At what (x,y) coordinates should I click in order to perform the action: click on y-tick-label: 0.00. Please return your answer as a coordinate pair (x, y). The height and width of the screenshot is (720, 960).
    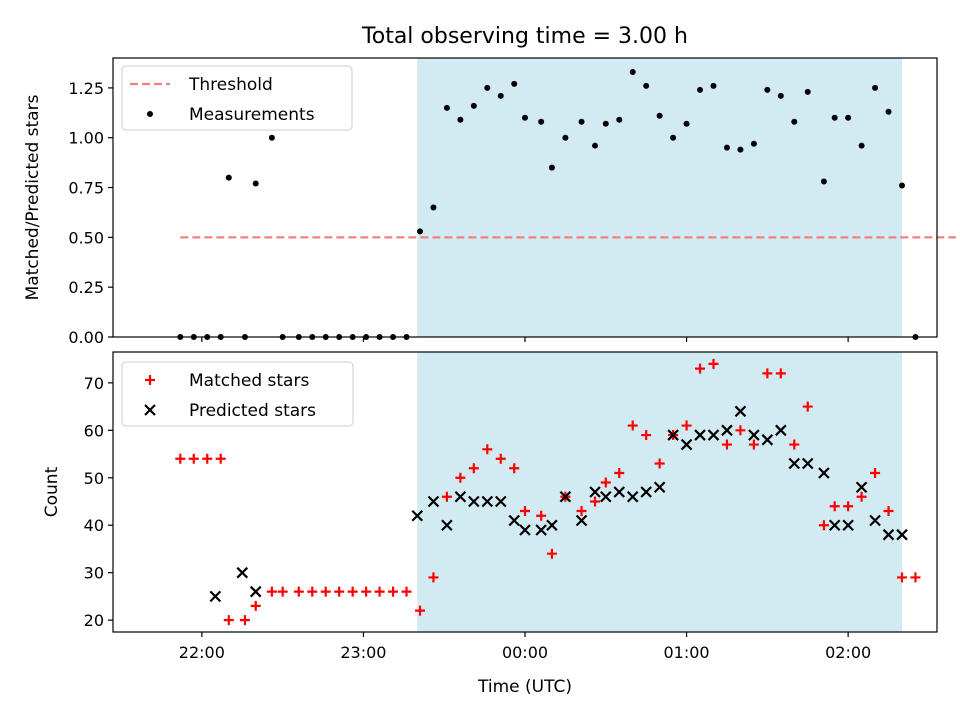
    Looking at the image, I should click on (86, 337).